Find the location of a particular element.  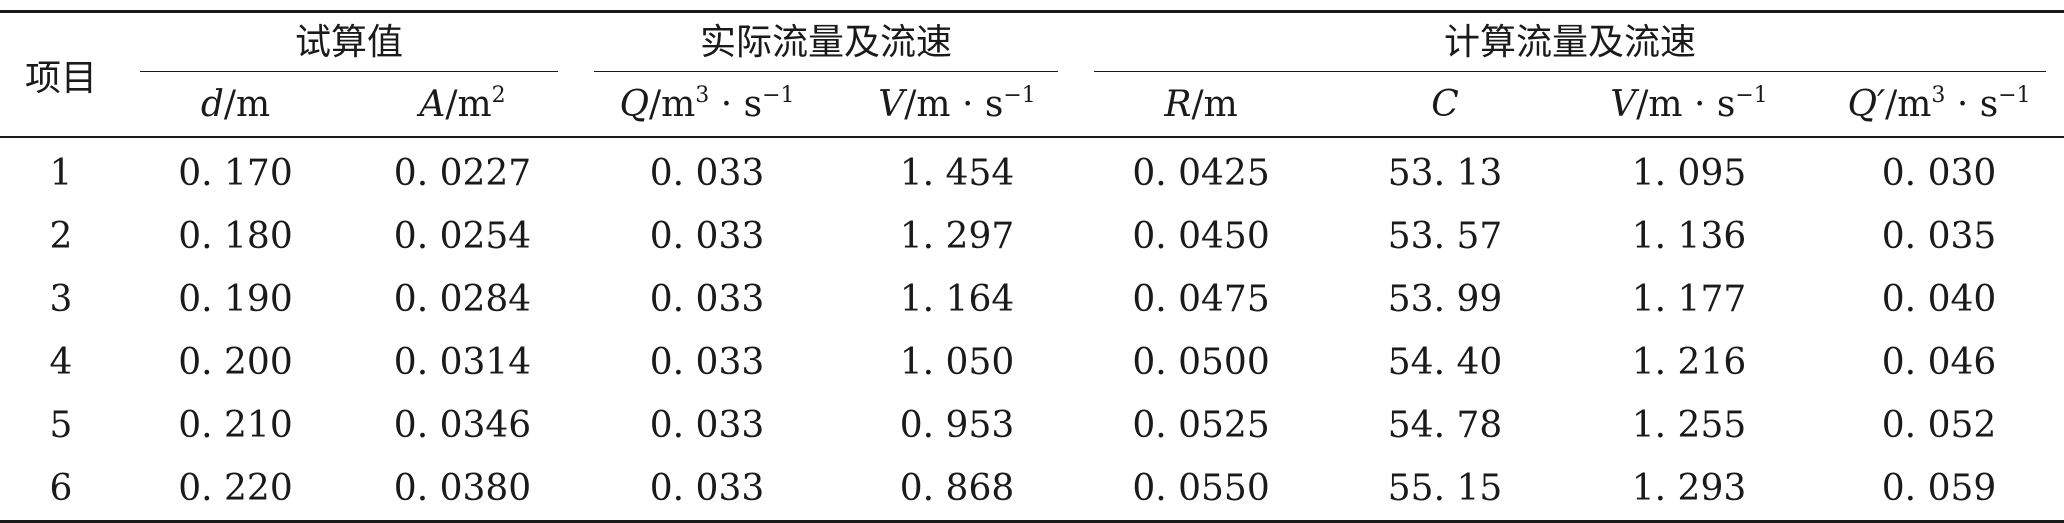

col-header-A: A/m2 is located at coordinates (463, 105).